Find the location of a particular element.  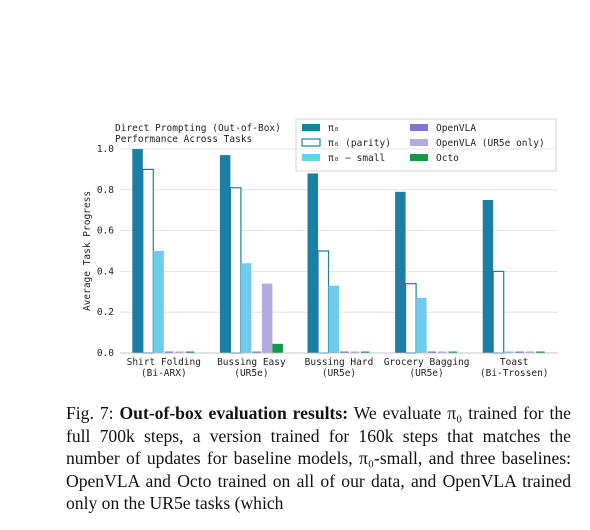

x-tick-label: Bussing Easy is located at coordinates (251, 362).